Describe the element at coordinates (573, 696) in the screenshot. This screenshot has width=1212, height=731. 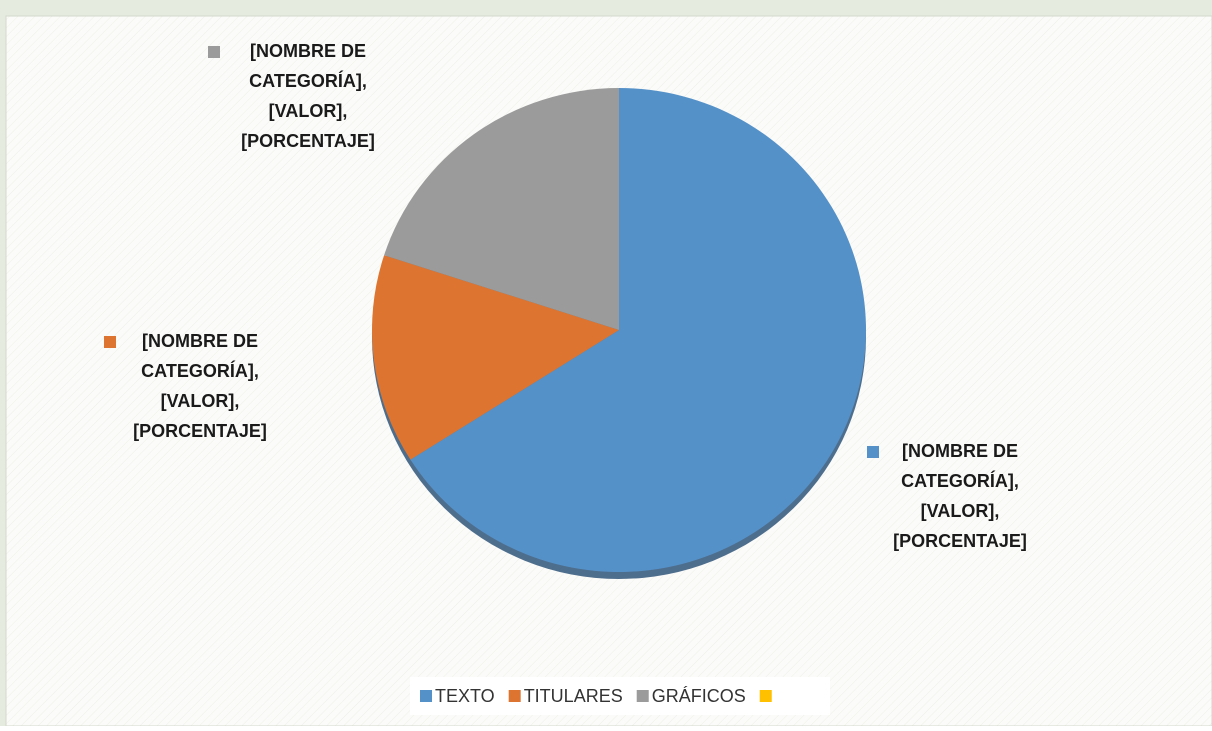
I see `legend-label: TITULARES` at that location.